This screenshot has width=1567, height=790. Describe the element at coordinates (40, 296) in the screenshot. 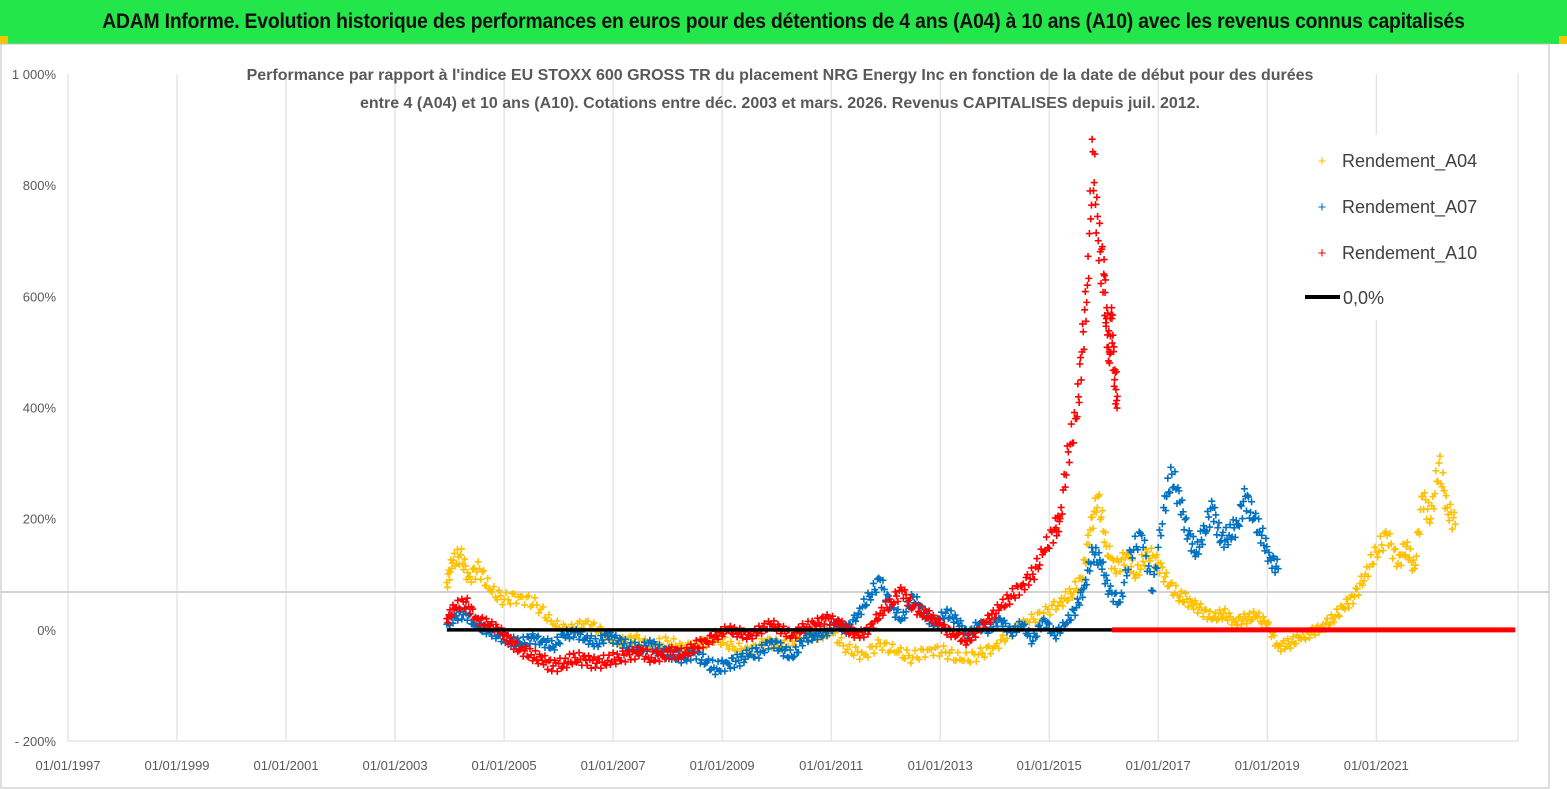

I see `y-tick-label: 600%` at that location.